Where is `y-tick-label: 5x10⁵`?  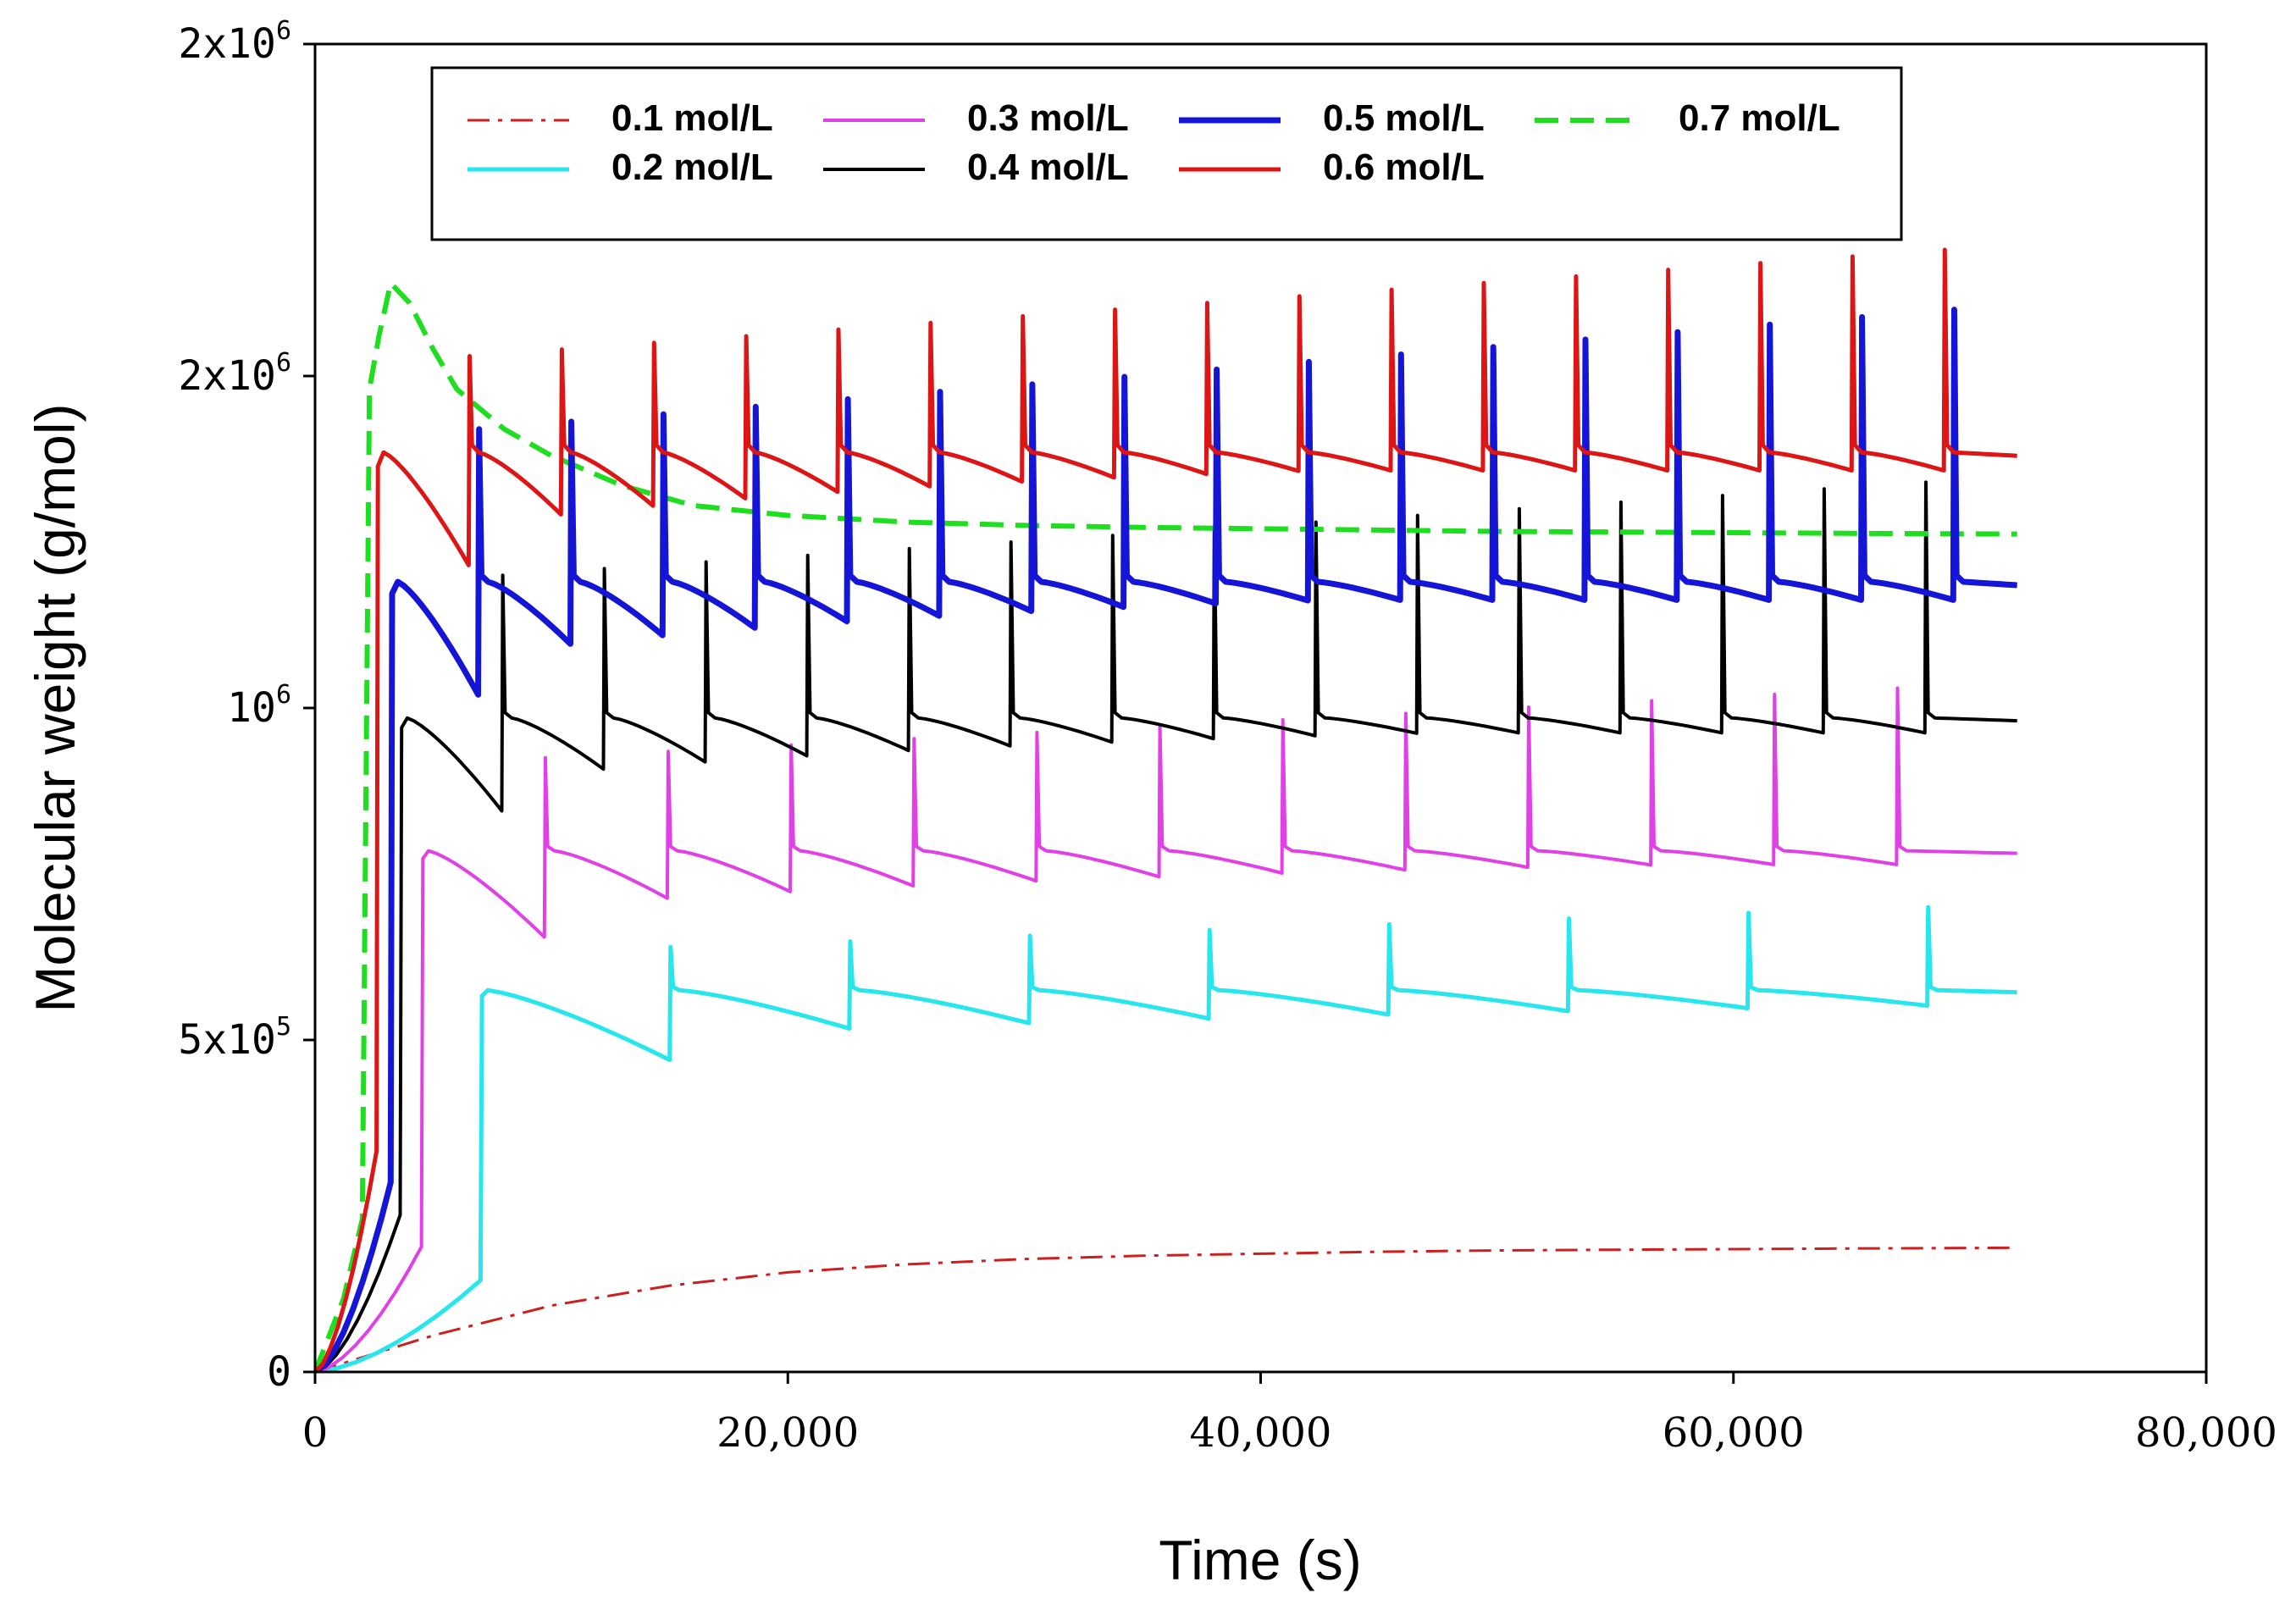 y-tick-label: 5x10⁵ is located at coordinates (234, 1038).